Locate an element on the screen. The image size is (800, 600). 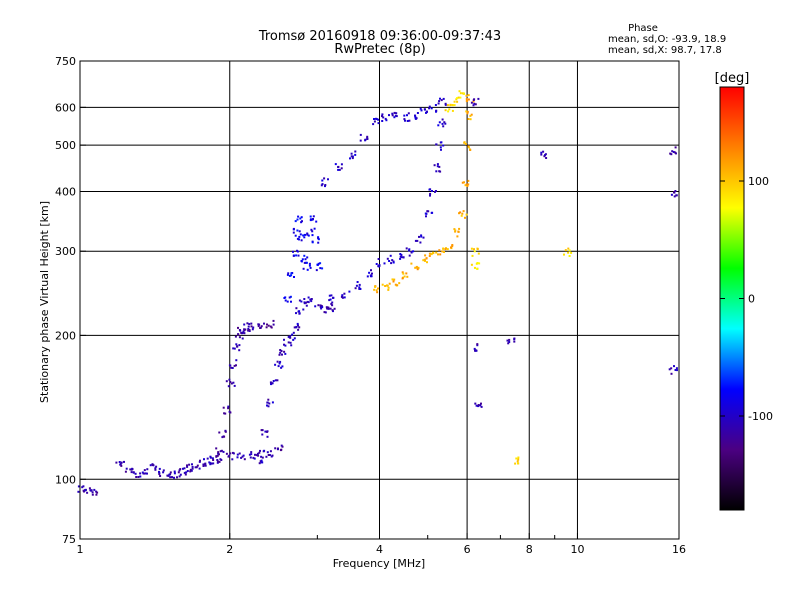
y-tick-label: 200 is located at coordinates (65, 335).